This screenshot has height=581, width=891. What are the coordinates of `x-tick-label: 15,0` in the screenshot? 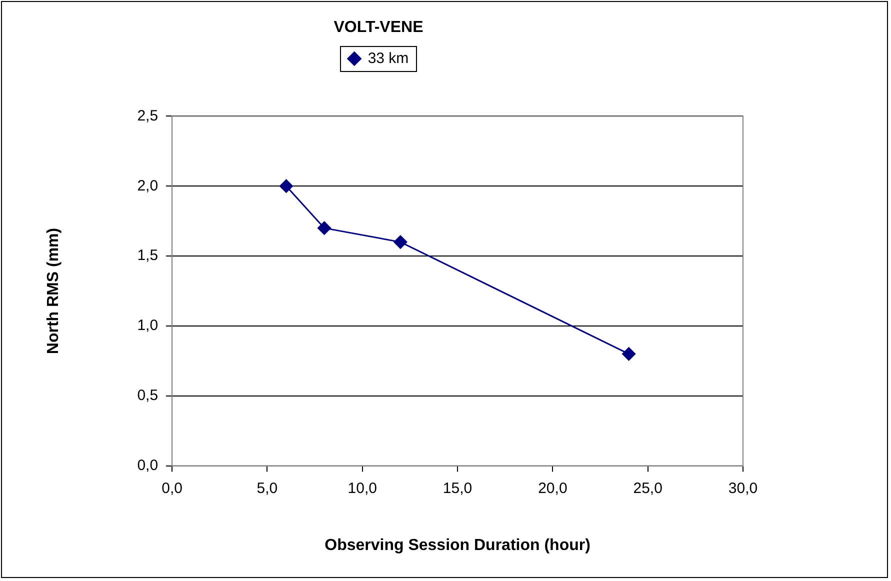 It's located at (457, 488).